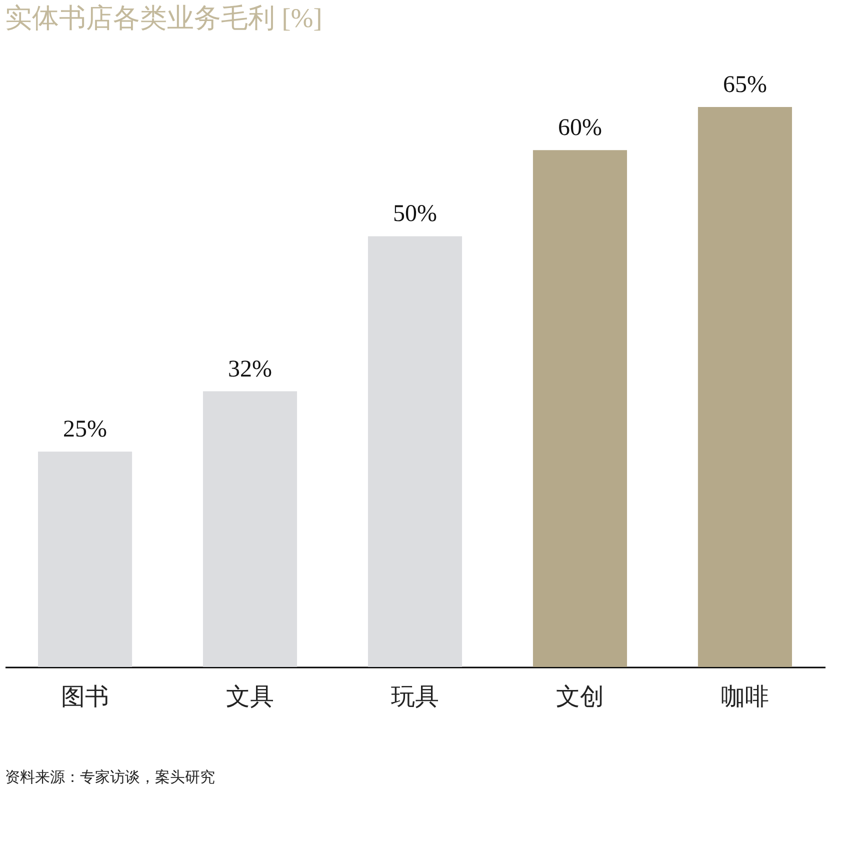 The image size is (842, 860). I want to click on data-label: 60%, so click(580, 128).